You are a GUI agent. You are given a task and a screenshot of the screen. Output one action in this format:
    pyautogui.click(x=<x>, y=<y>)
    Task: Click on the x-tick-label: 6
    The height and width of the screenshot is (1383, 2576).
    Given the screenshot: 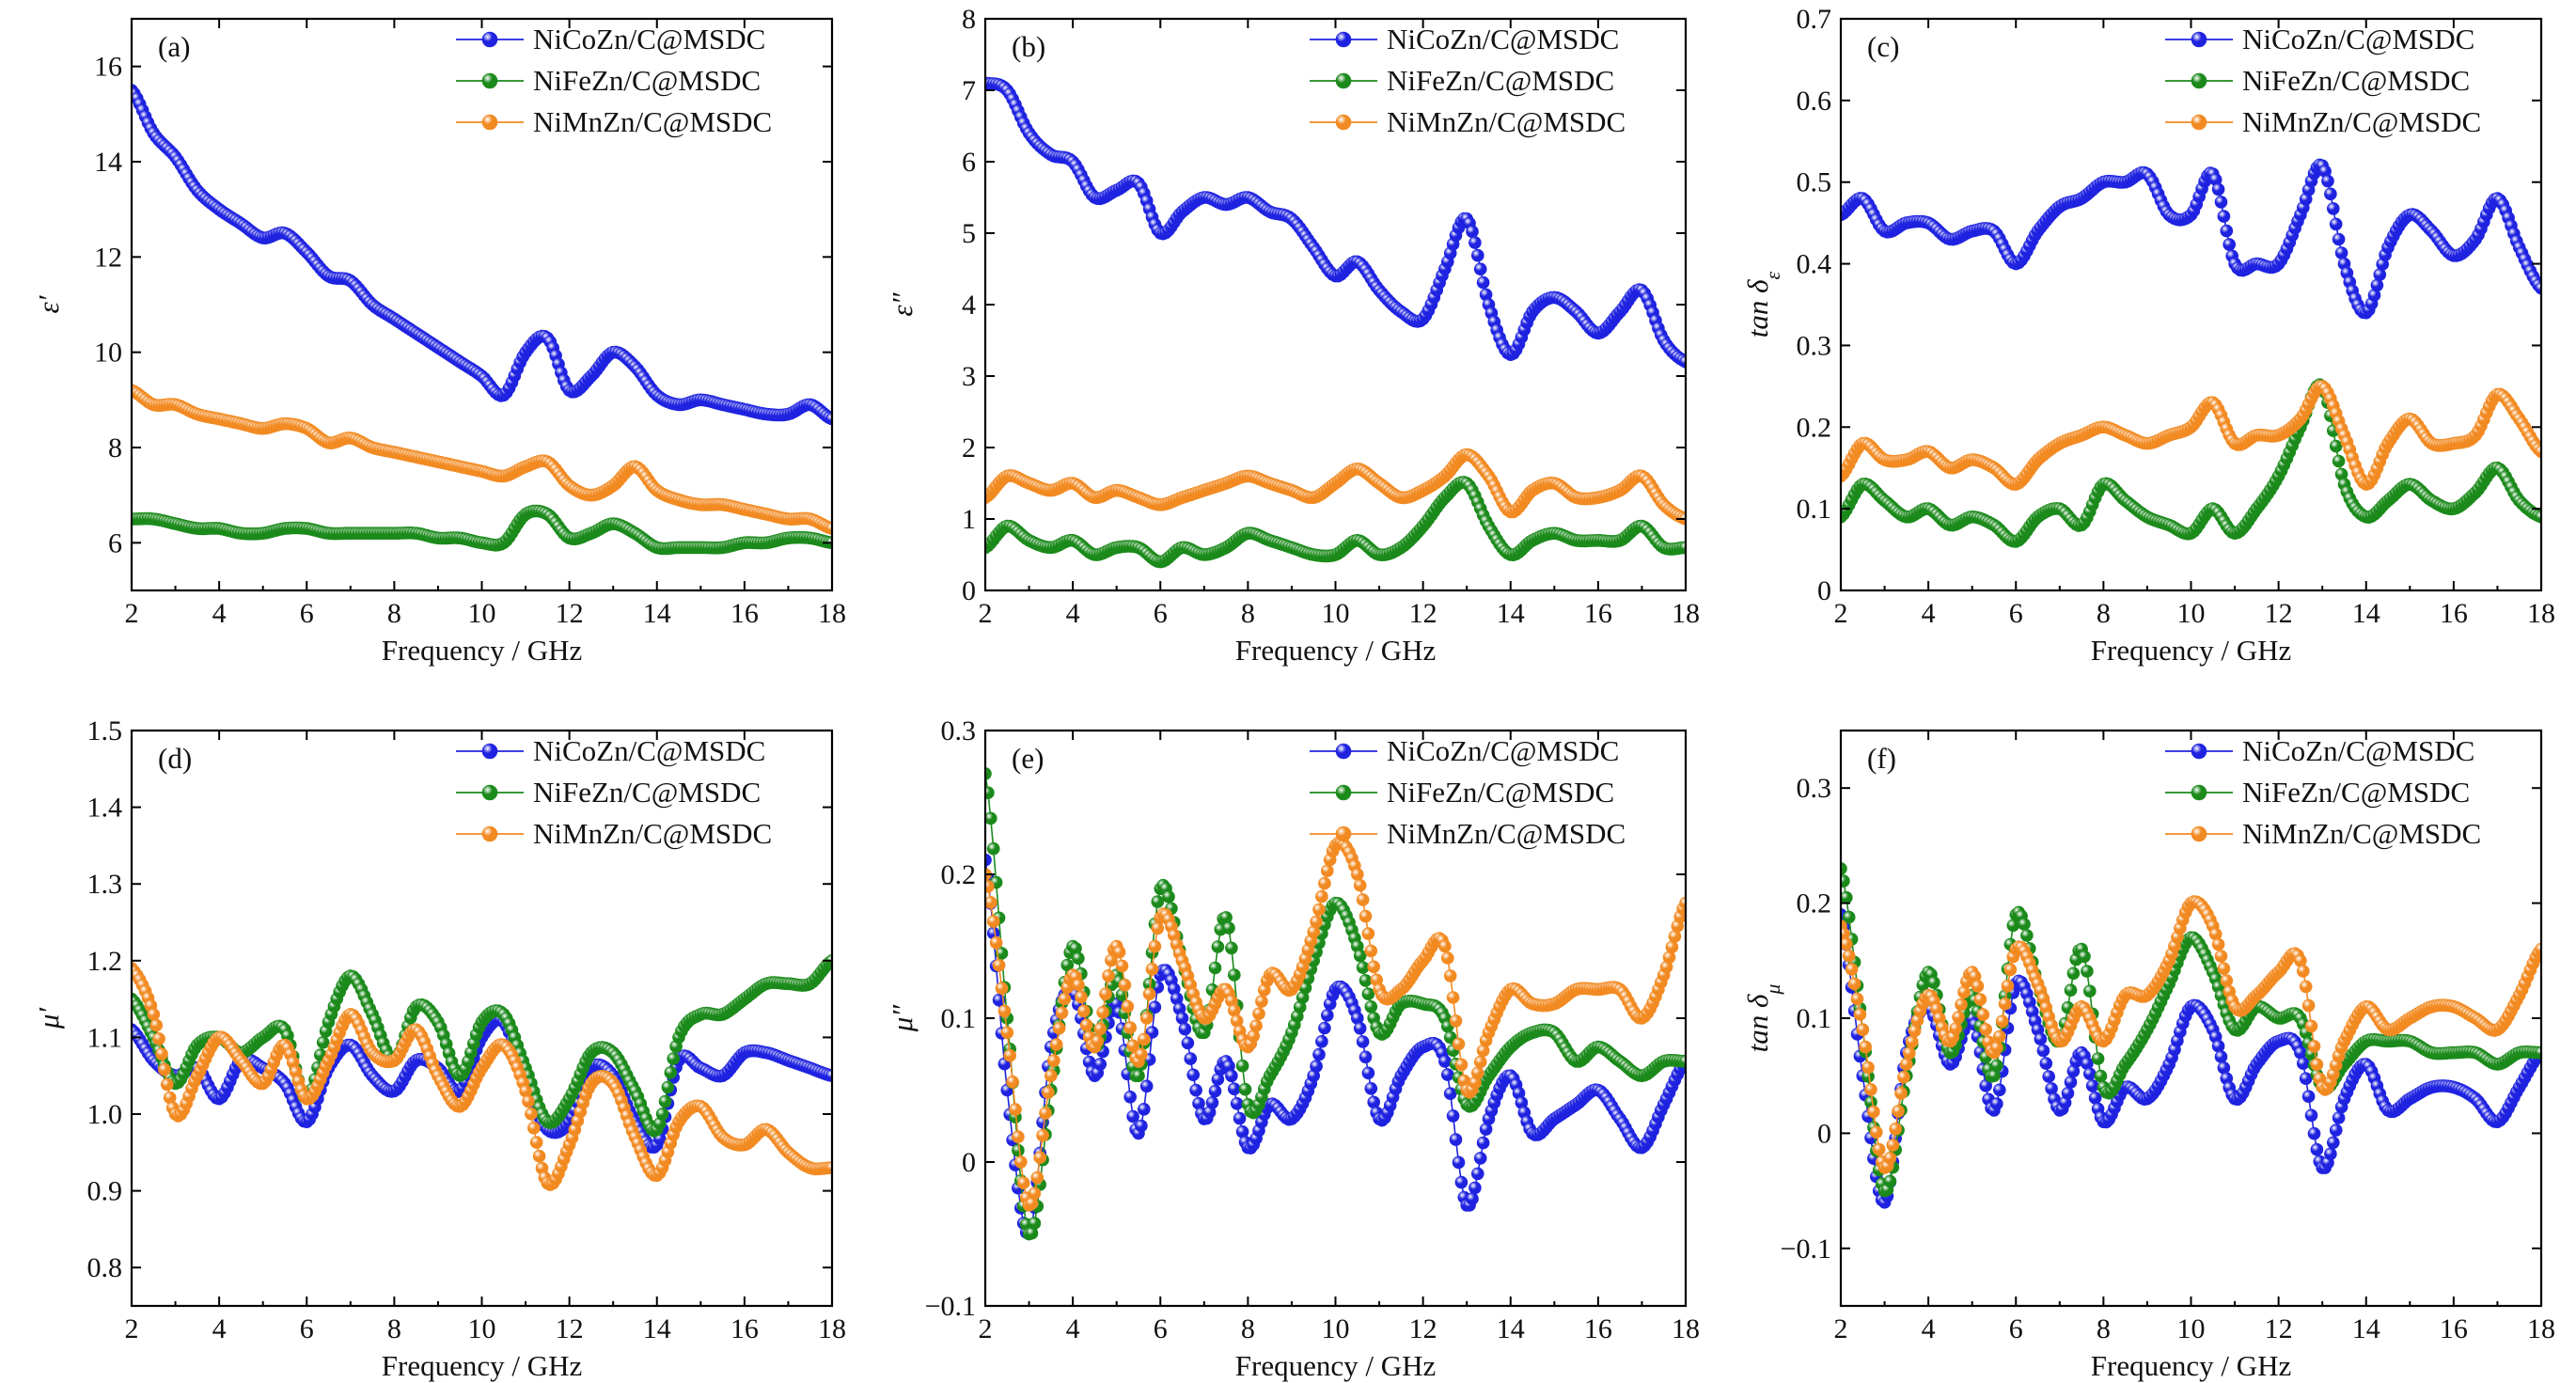 What is the action you would take?
    pyautogui.click(x=1161, y=1328)
    